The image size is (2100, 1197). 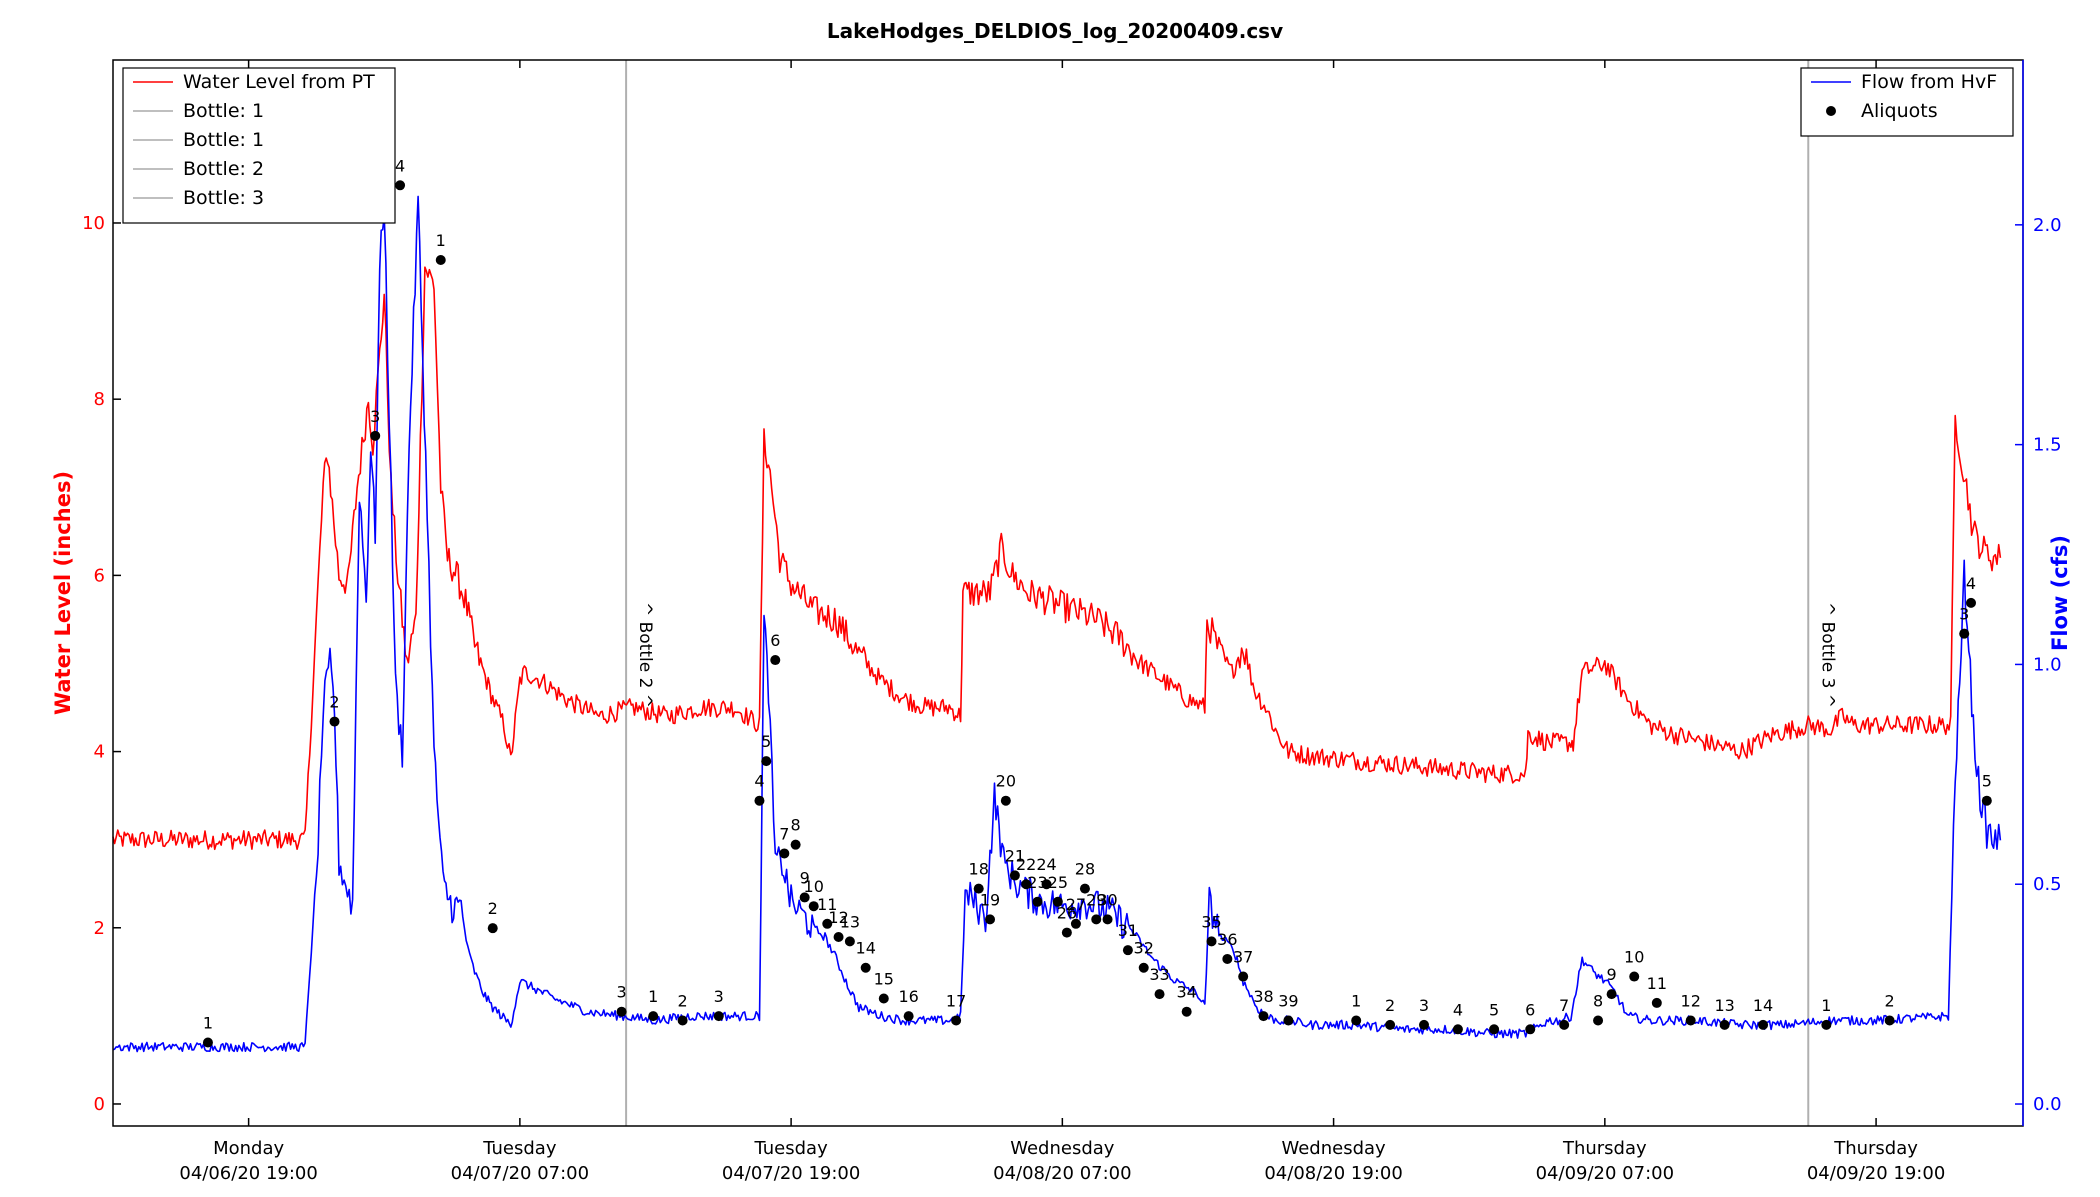 I want to click on aliquot-label: 37, so click(x=1243, y=957).